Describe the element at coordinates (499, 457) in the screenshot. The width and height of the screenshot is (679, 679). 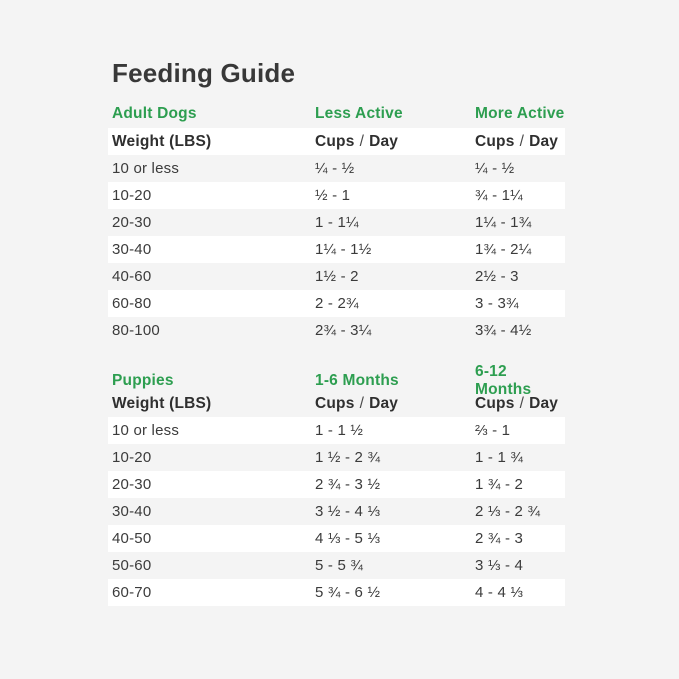
I see `six-twelve-months-cell: 1 - 1 ¾` at that location.